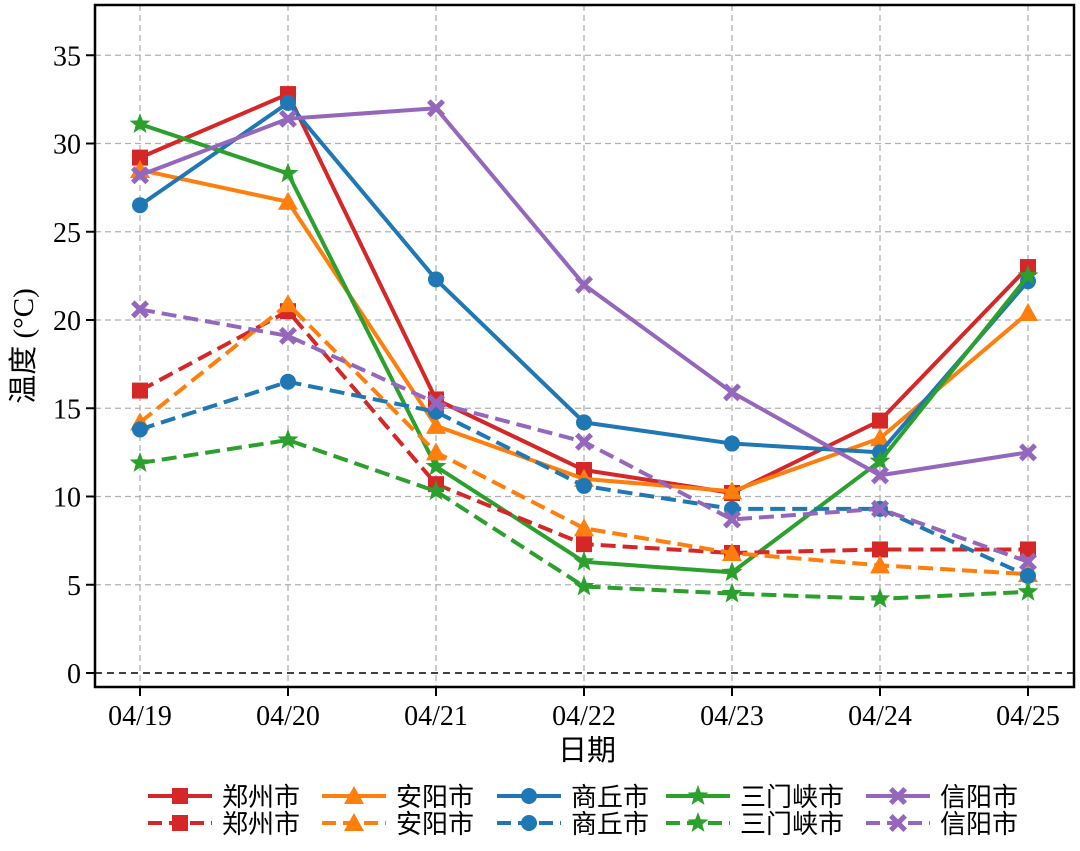 The height and width of the screenshot is (851, 1080). Describe the element at coordinates (898, 796) in the screenshot. I see `legend-marker-x` at that location.